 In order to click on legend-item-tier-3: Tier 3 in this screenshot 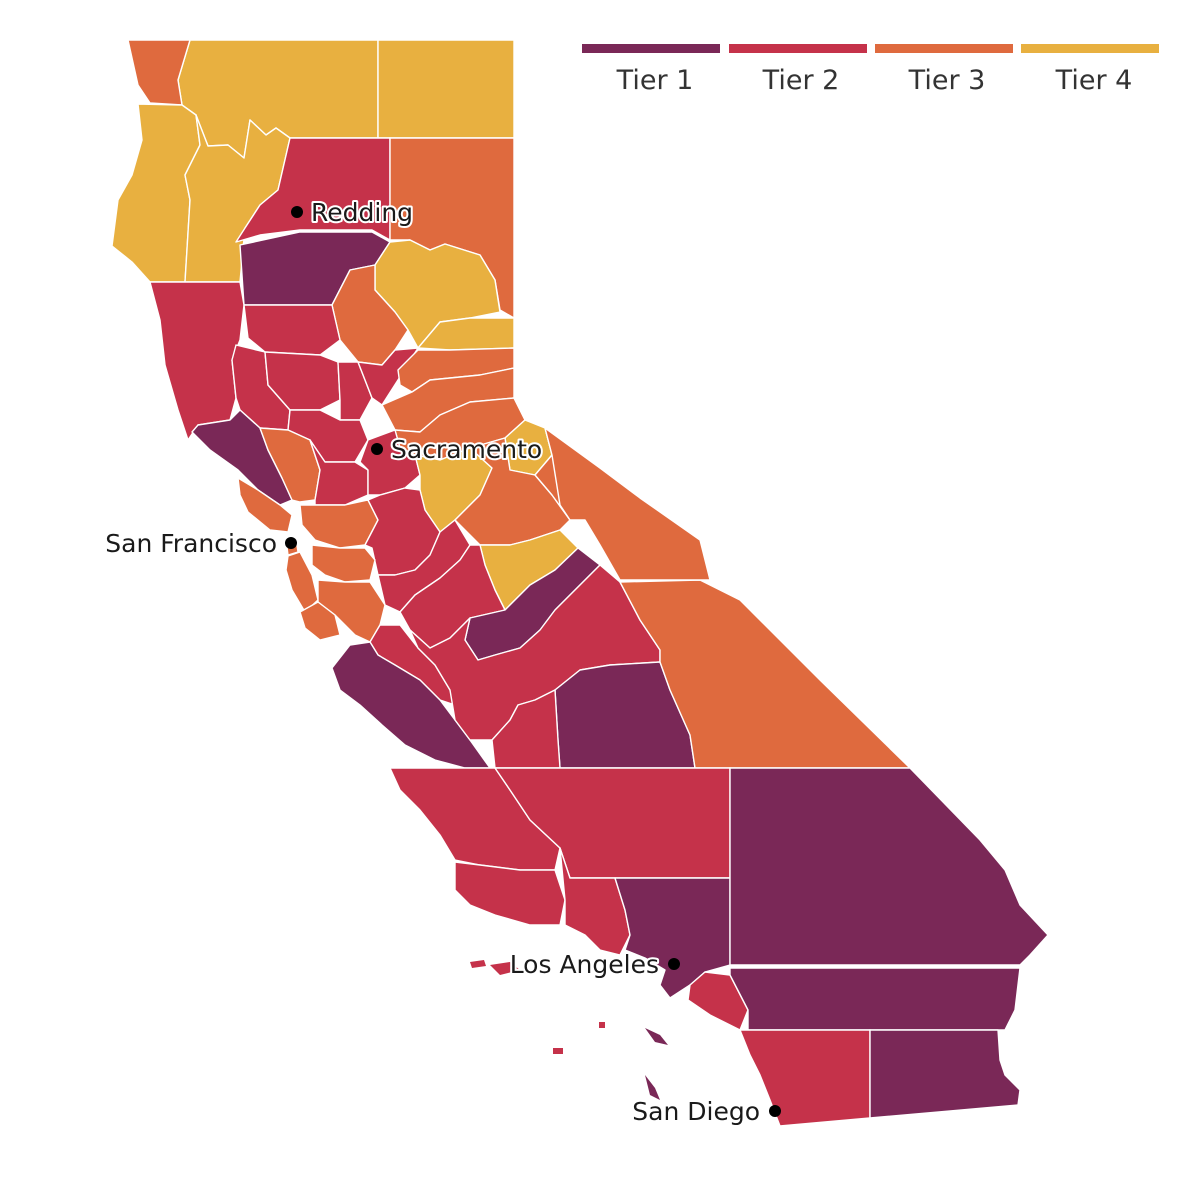, I will do `click(944, 70)`.